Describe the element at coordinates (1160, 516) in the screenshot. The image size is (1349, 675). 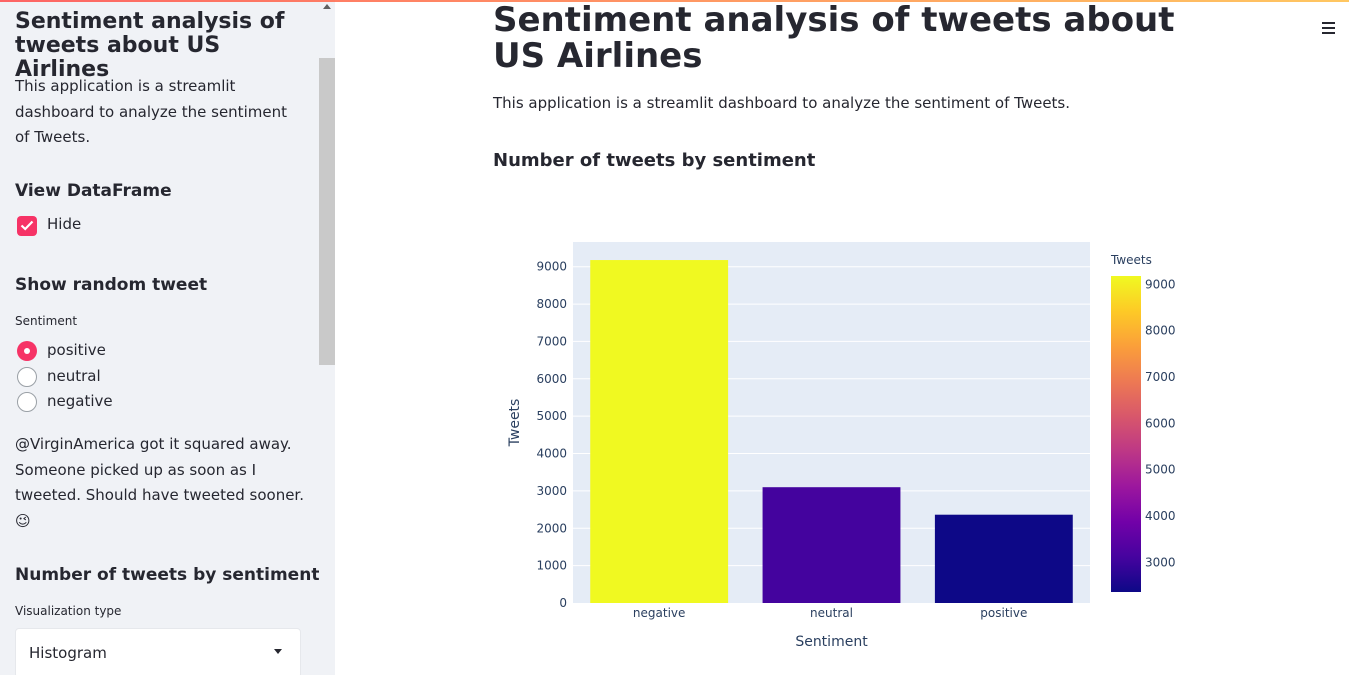
I see `colorbar-tick-label: 4000` at that location.